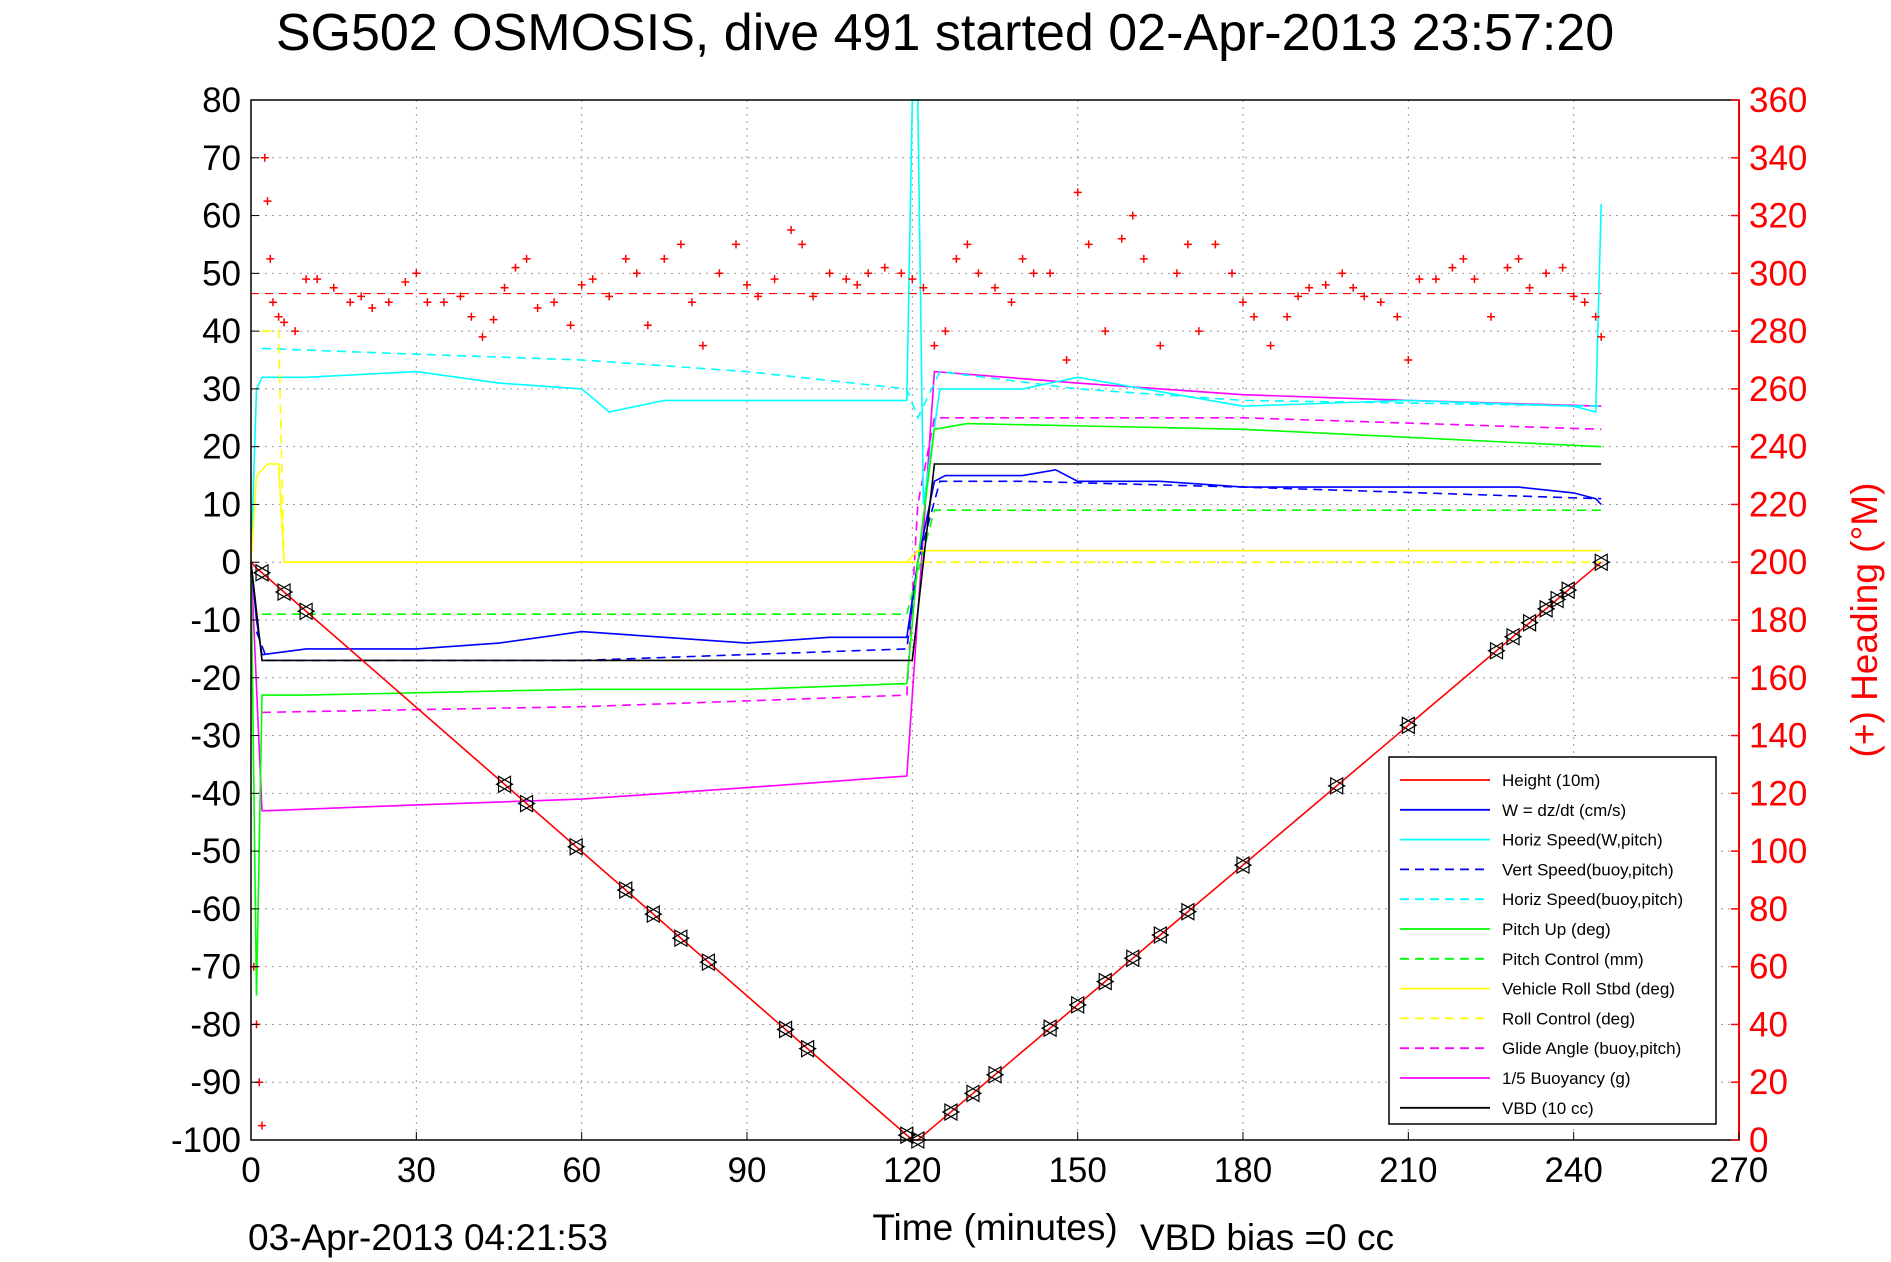 The width and height of the screenshot is (1891, 1262). I want to click on footer-timestamp: 03-Apr-2013 04:21:53, so click(428, 1237).